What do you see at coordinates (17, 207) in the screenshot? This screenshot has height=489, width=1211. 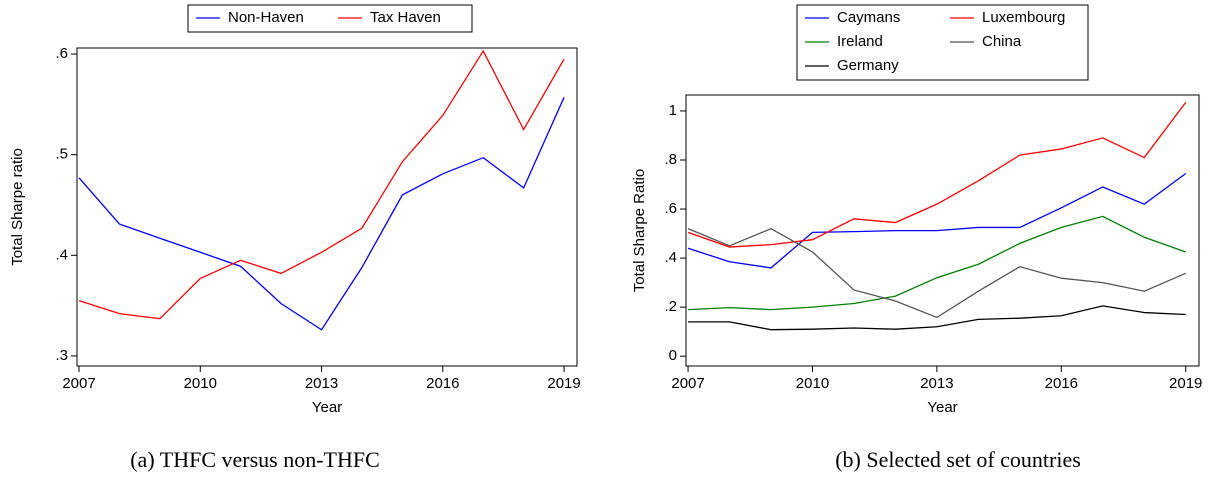 I see `y-axis-label: Total Sharpe ratio` at bounding box center [17, 207].